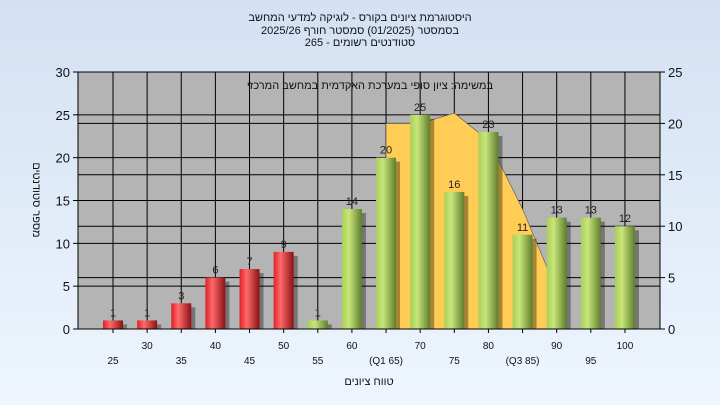 The image size is (720, 405). Describe the element at coordinates (63, 72) in the screenshot. I see `y-tick-label: 30` at that location.